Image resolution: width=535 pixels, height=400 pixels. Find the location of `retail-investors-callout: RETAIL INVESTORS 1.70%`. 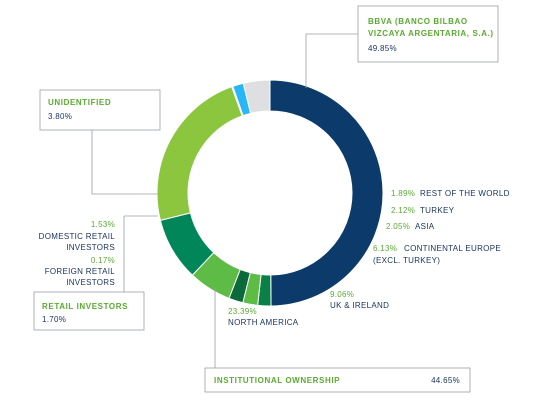

retail-investors-callout: RETAIL INVESTORS 1.70% is located at coordinates (89, 311).